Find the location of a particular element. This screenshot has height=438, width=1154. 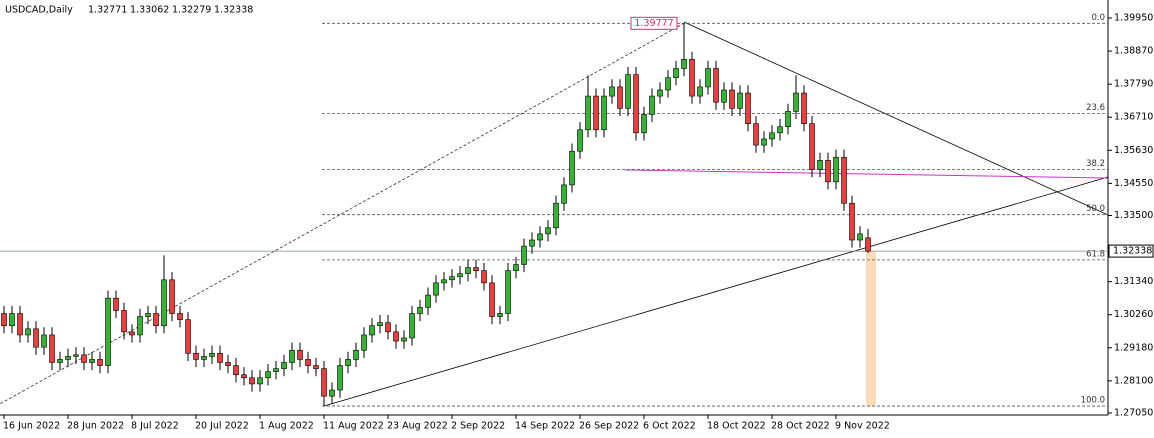

y-tick-label: 1.28100 is located at coordinates (1133, 380).